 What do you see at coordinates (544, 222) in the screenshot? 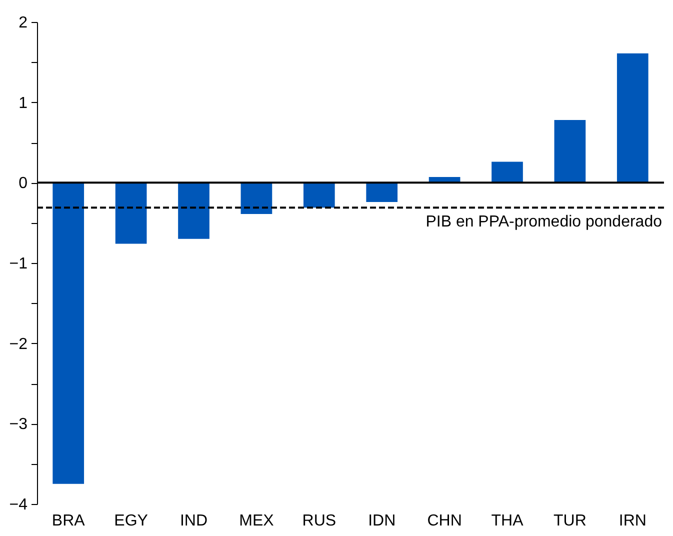
I see `ref-line-label: PIB en PPA-promedio ponderado` at bounding box center [544, 222].